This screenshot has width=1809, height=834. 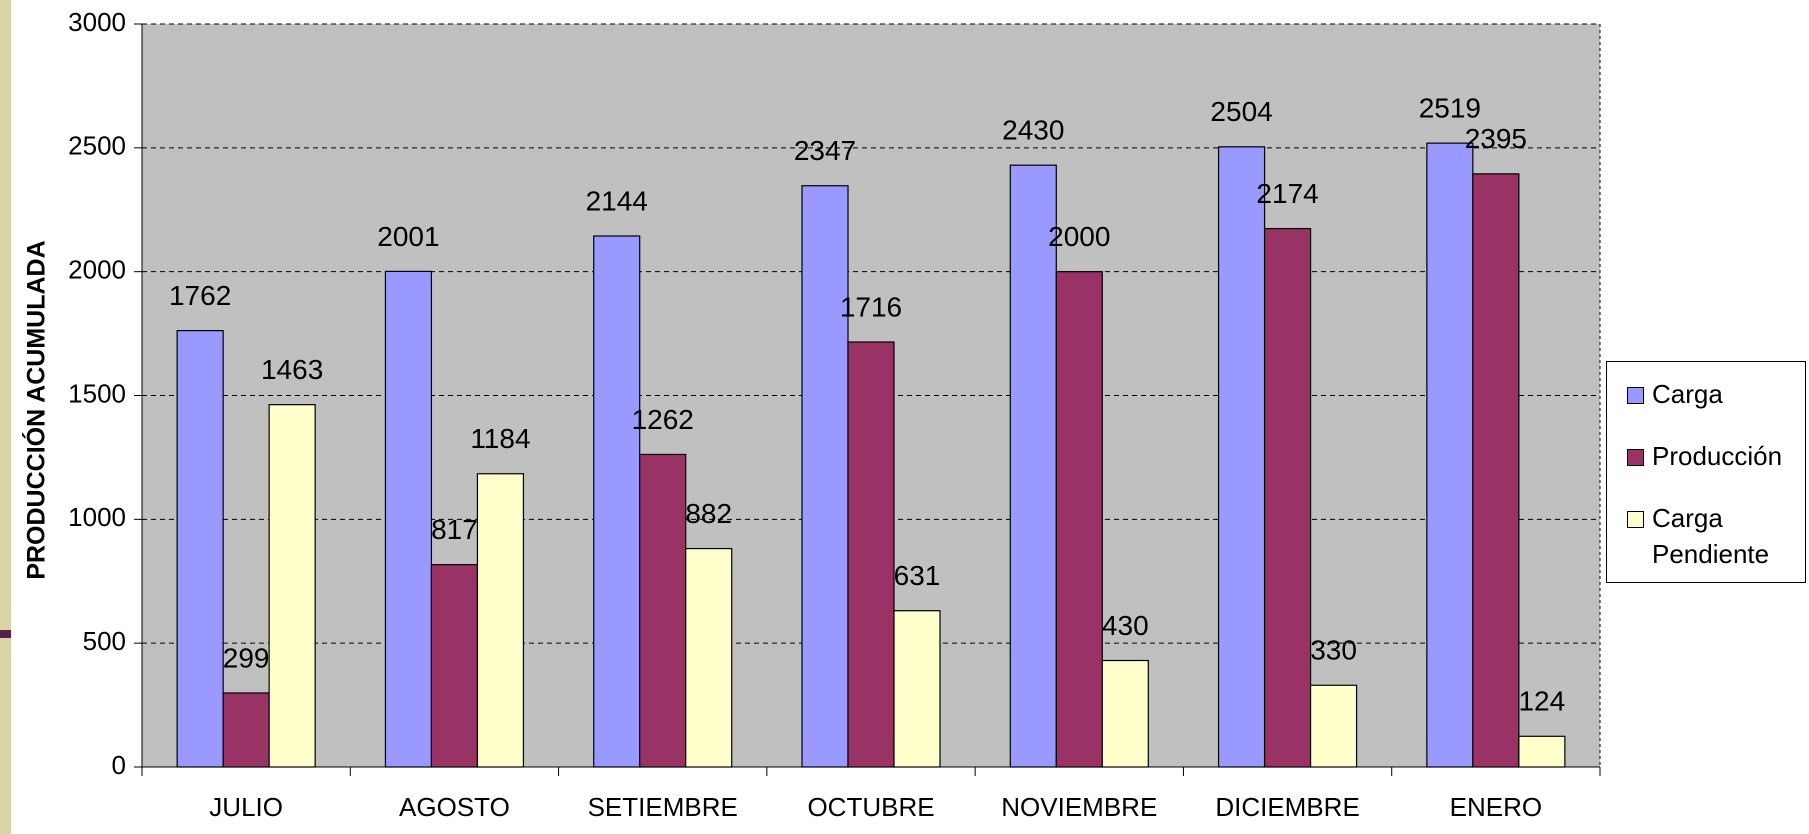 What do you see at coordinates (1033, 130) in the screenshot?
I see `value-label: 2430` at bounding box center [1033, 130].